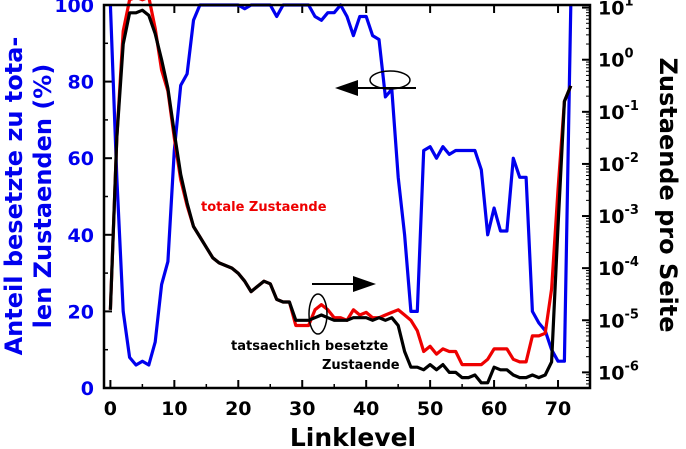 The image size is (686, 449). Describe the element at coordinates (74, 200) in the screenshot. I see `y-left-tick-labels: 0 20 40 60 80 100` at that location.